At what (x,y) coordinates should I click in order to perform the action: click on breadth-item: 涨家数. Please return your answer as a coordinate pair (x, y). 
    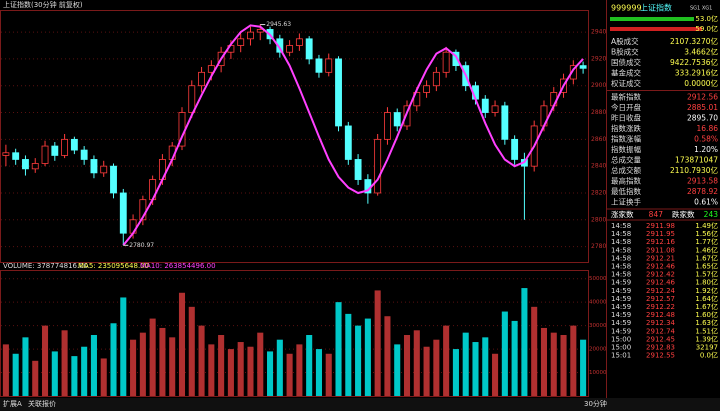
    Looking at the image, I should click on (622, 214).